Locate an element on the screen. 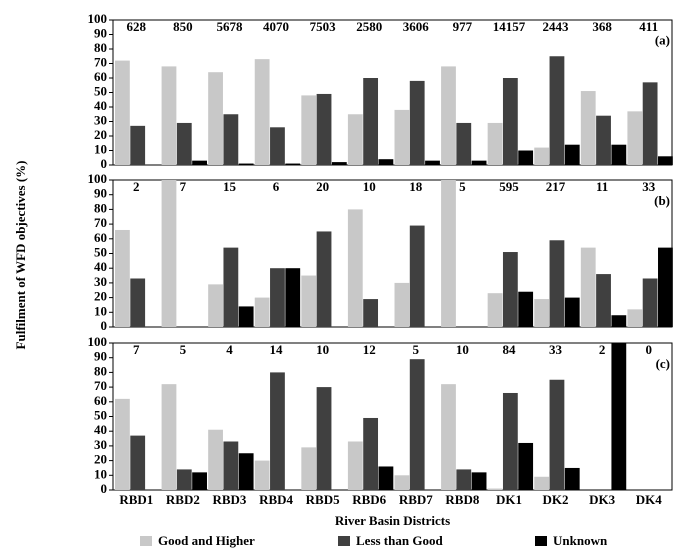 This screenshot has height=549, width=691. count-label: 850 is located at coordinates (183, 26).